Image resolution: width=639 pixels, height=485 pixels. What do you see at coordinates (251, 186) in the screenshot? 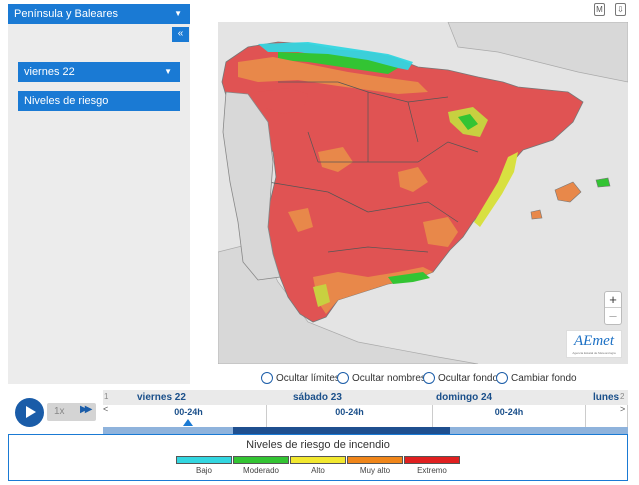
I see `portugal` at bounding box center [251, 186].